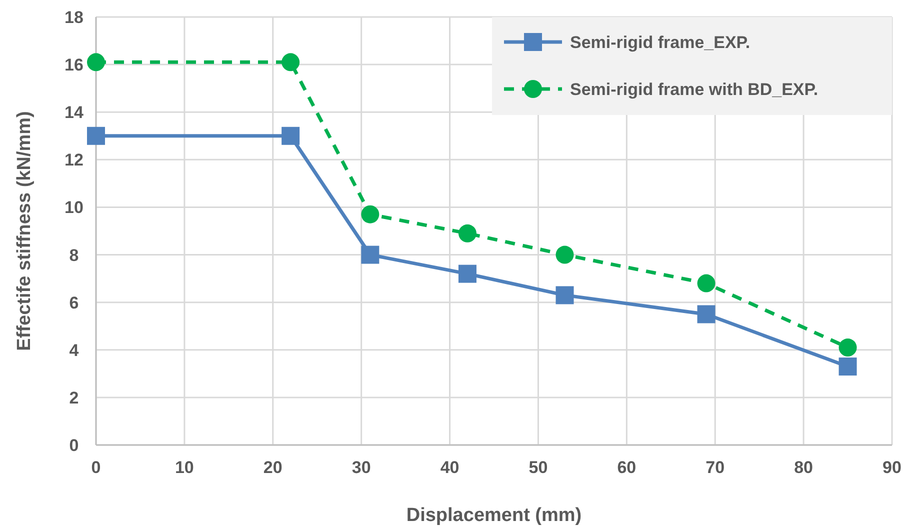 The width and height of the screenshot is (912, 531). Describe the element at coordinates (74, 302) in the screenshot. I see `y-tick-label: 6` at that location.